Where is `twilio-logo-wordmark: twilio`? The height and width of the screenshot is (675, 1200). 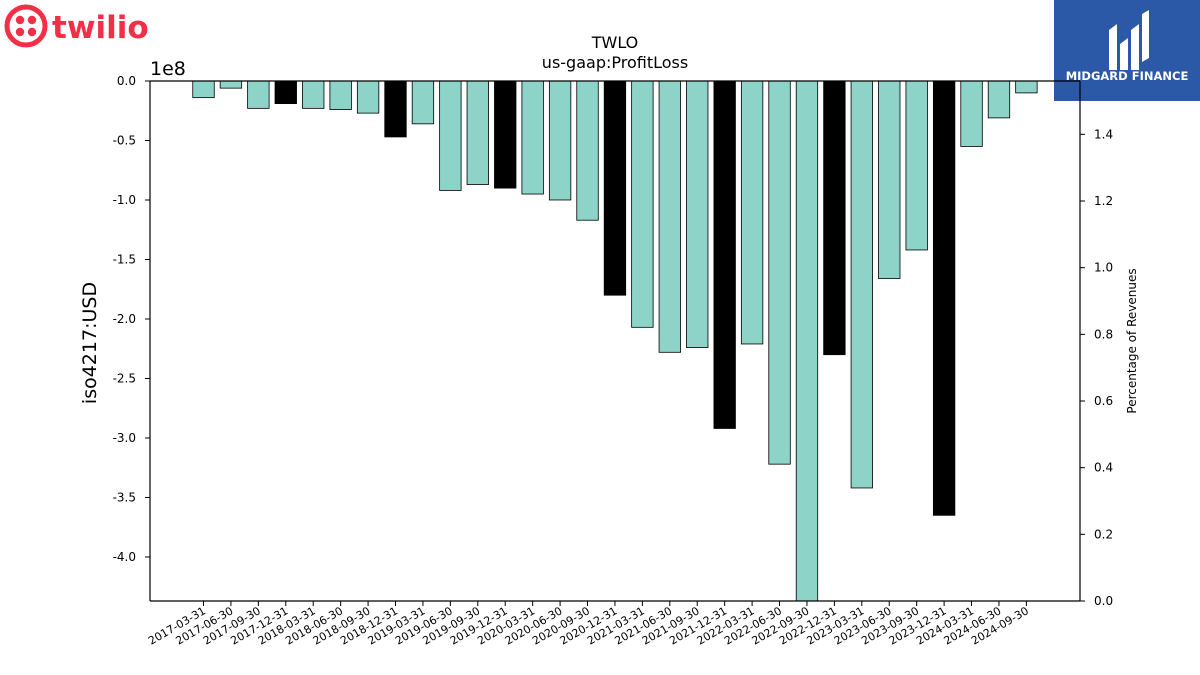 twilio-logo-wordmark: twilio is located at coordinates (100, 28).